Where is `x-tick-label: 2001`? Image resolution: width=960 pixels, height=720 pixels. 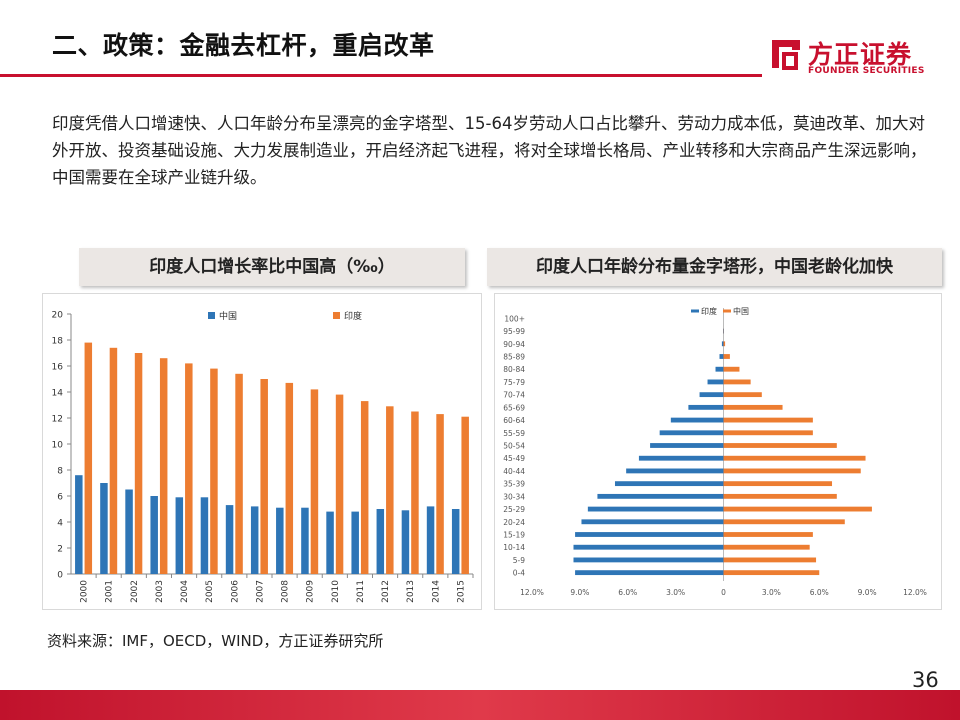
x-tick-label: 2001 is located at coordinates (110, 591).